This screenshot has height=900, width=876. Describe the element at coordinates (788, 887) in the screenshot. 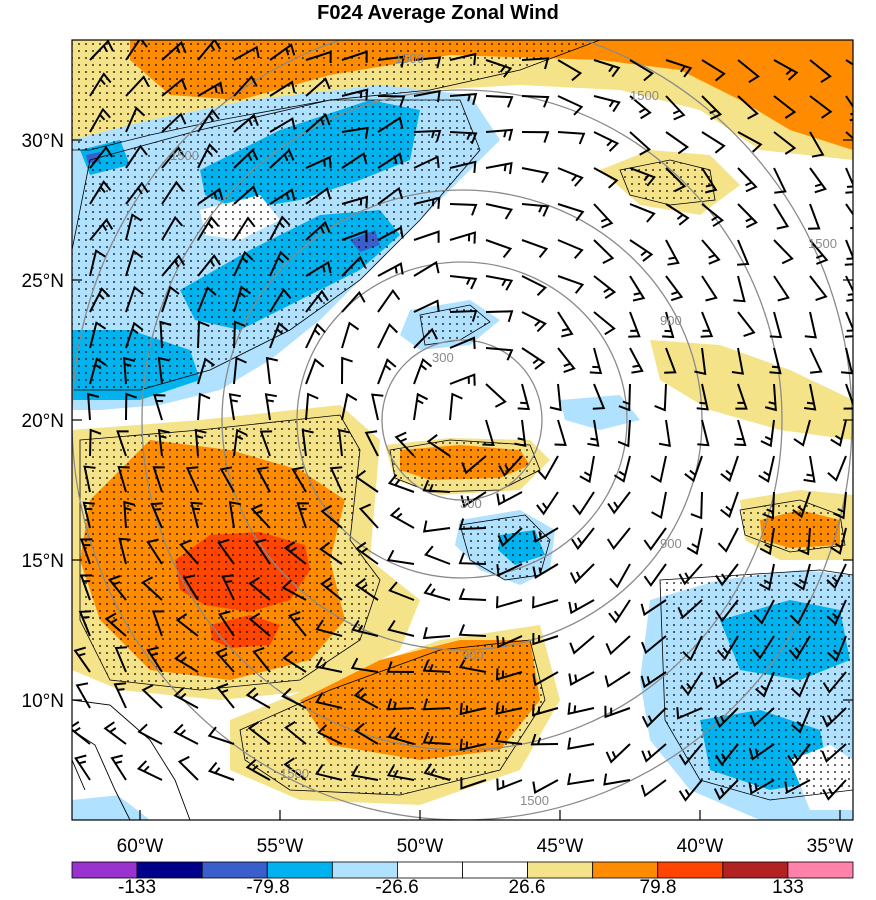

I see `colorbar-label: 133` at that location.